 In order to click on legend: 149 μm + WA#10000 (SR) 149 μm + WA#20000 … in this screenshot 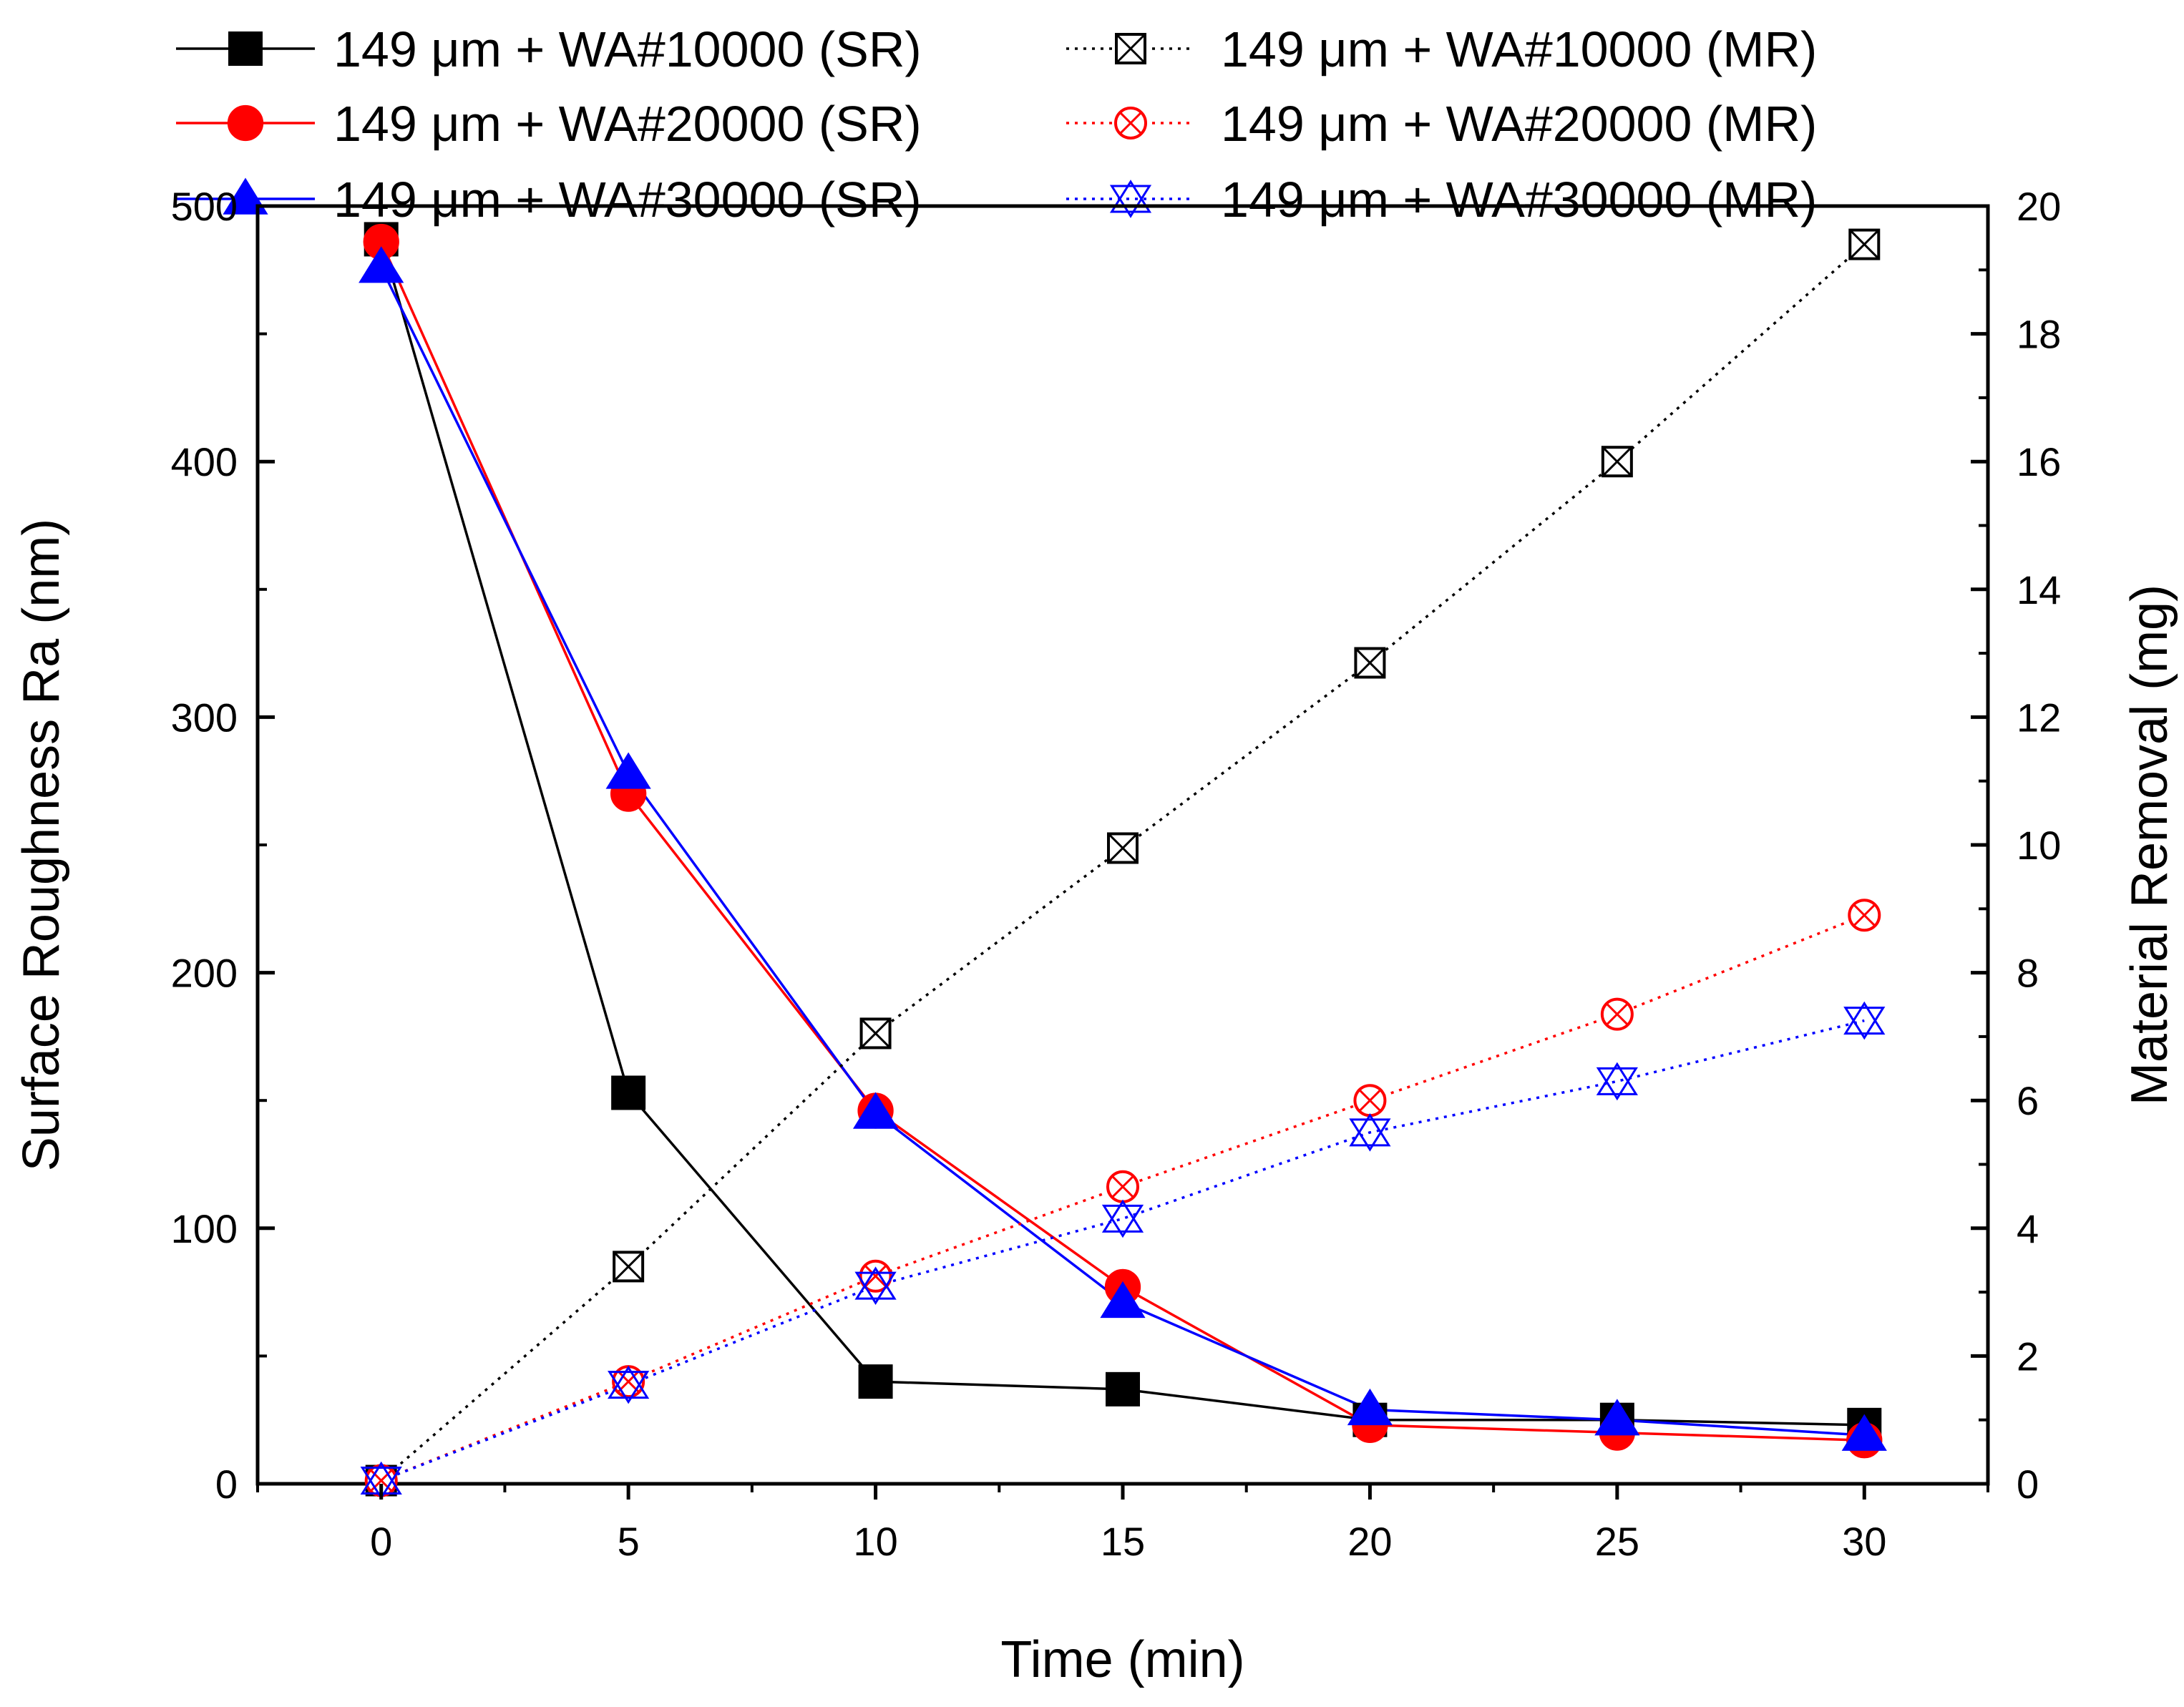, I will do `click(997, 124)`.